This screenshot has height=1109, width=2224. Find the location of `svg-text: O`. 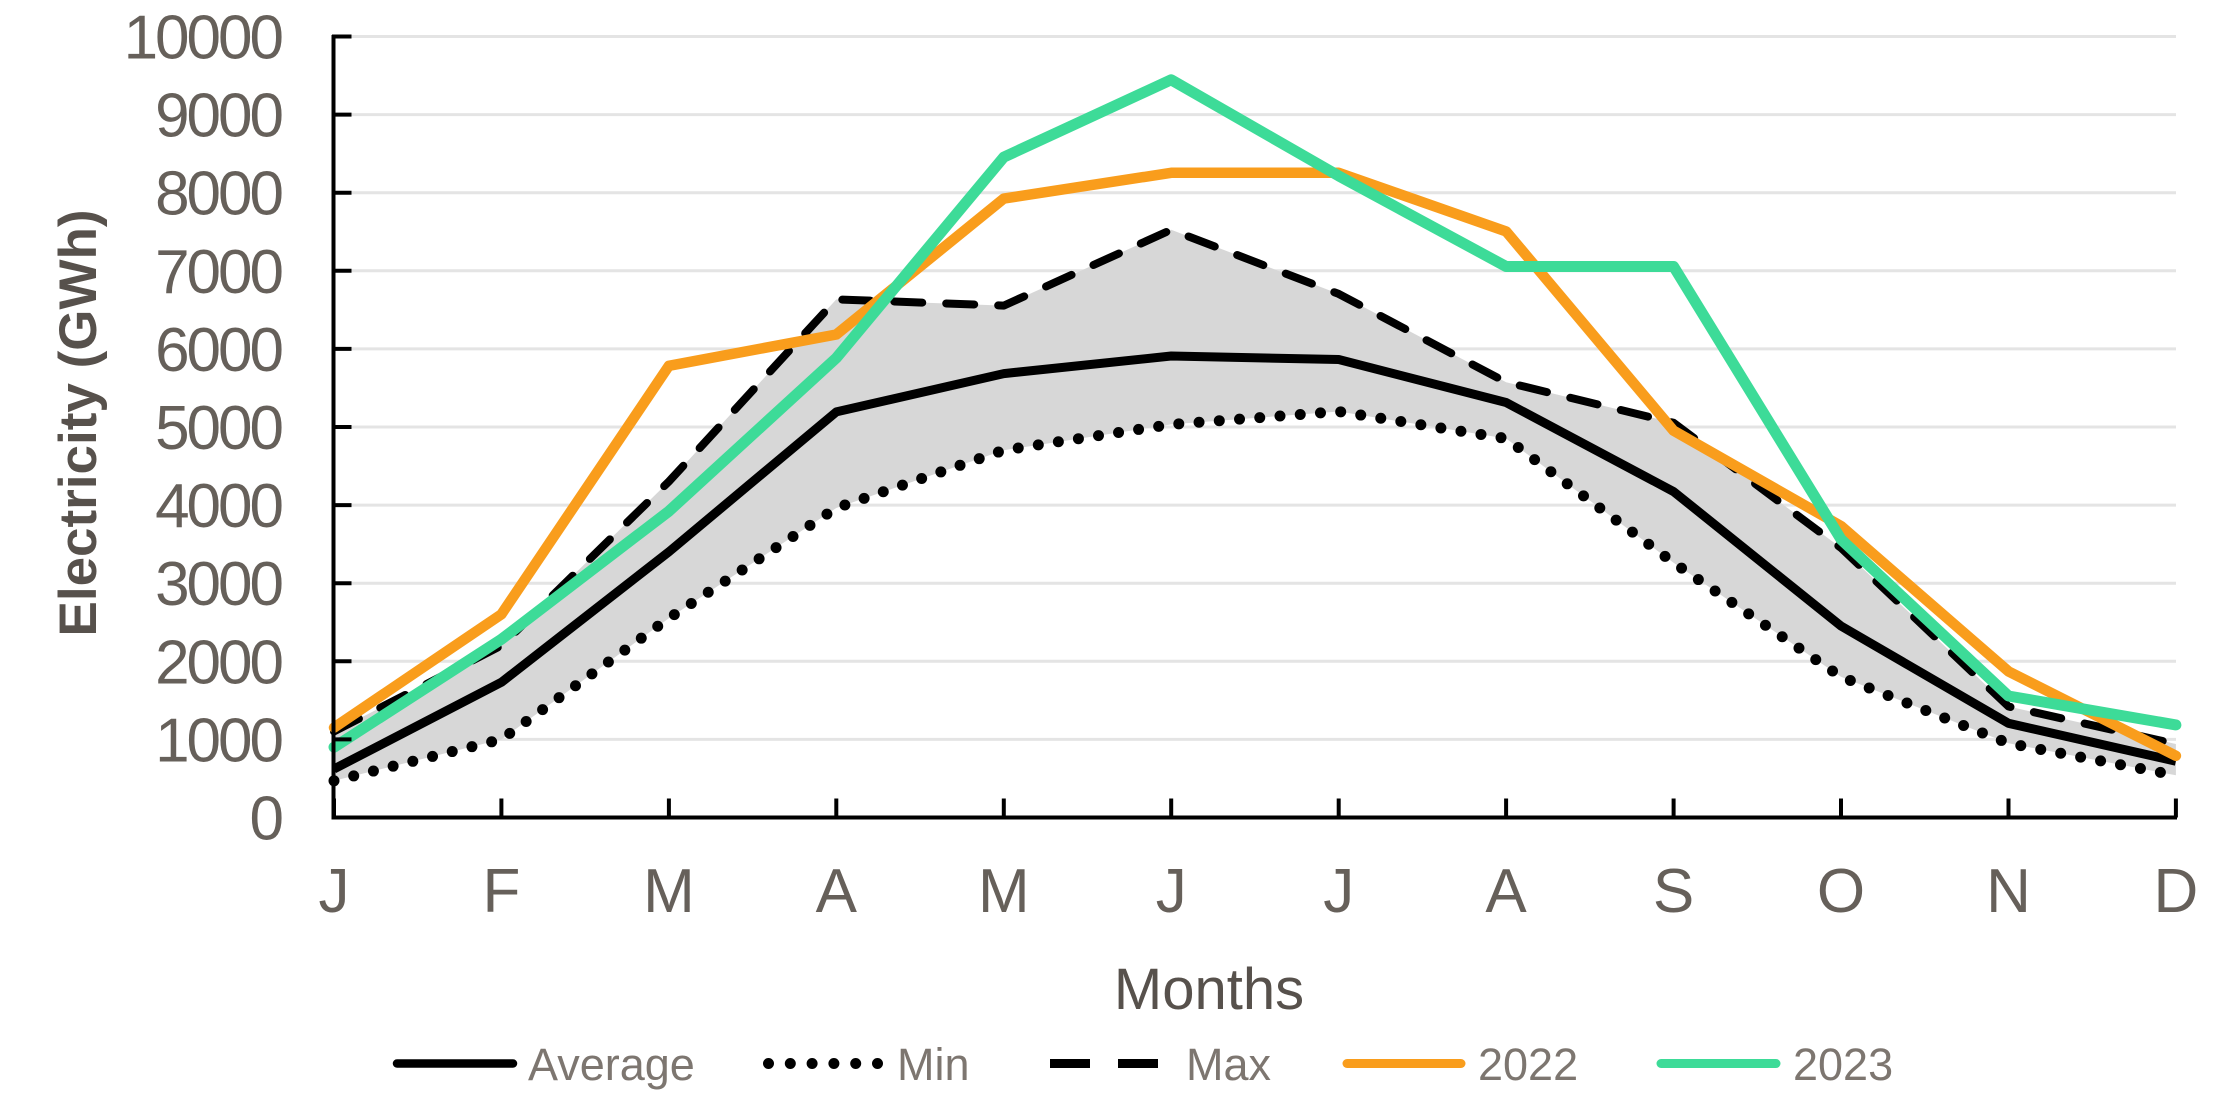

svg-text: O is located at coordinates (1841, 891).